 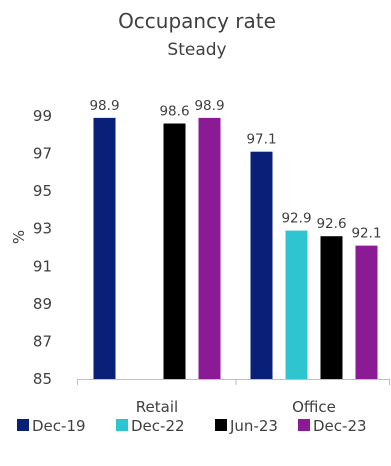 I want to click on legend-label: Jun-23, so click(x=253, y=426).